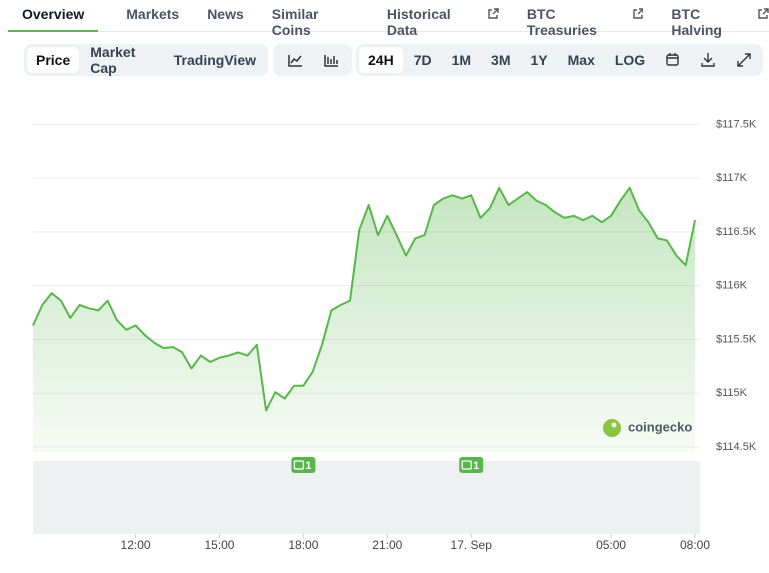 Image resolution: width=769 pixels, height=573 pixels. I want to click on range-button: 24H, so click(381, 60).